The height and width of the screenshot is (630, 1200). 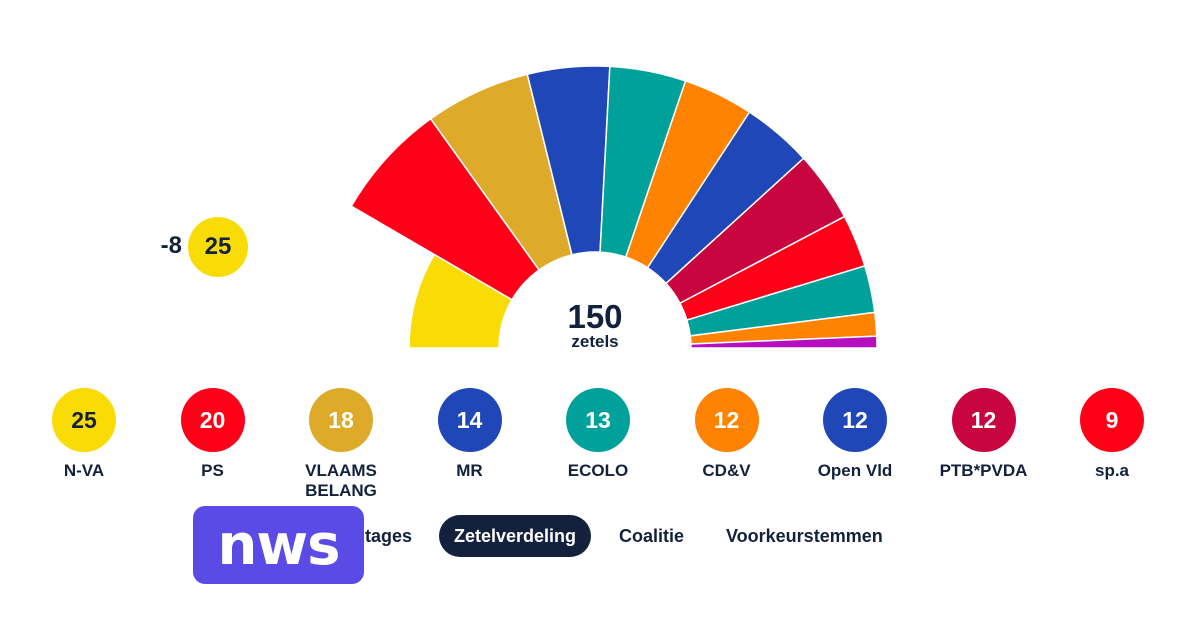 What do you see at coordinates (171, 245) in the screenshot?
I see `seat-change-label: -8` at bounding box center [171, 245].